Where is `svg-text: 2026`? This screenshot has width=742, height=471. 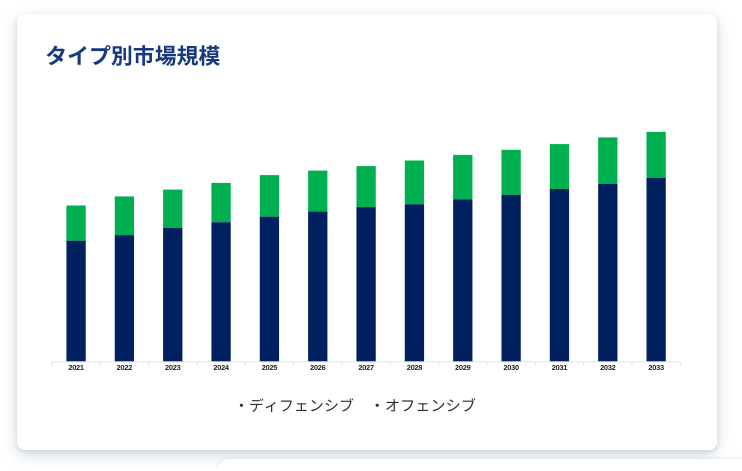
svg-text: 2026 is located at coordinates (318, 367).